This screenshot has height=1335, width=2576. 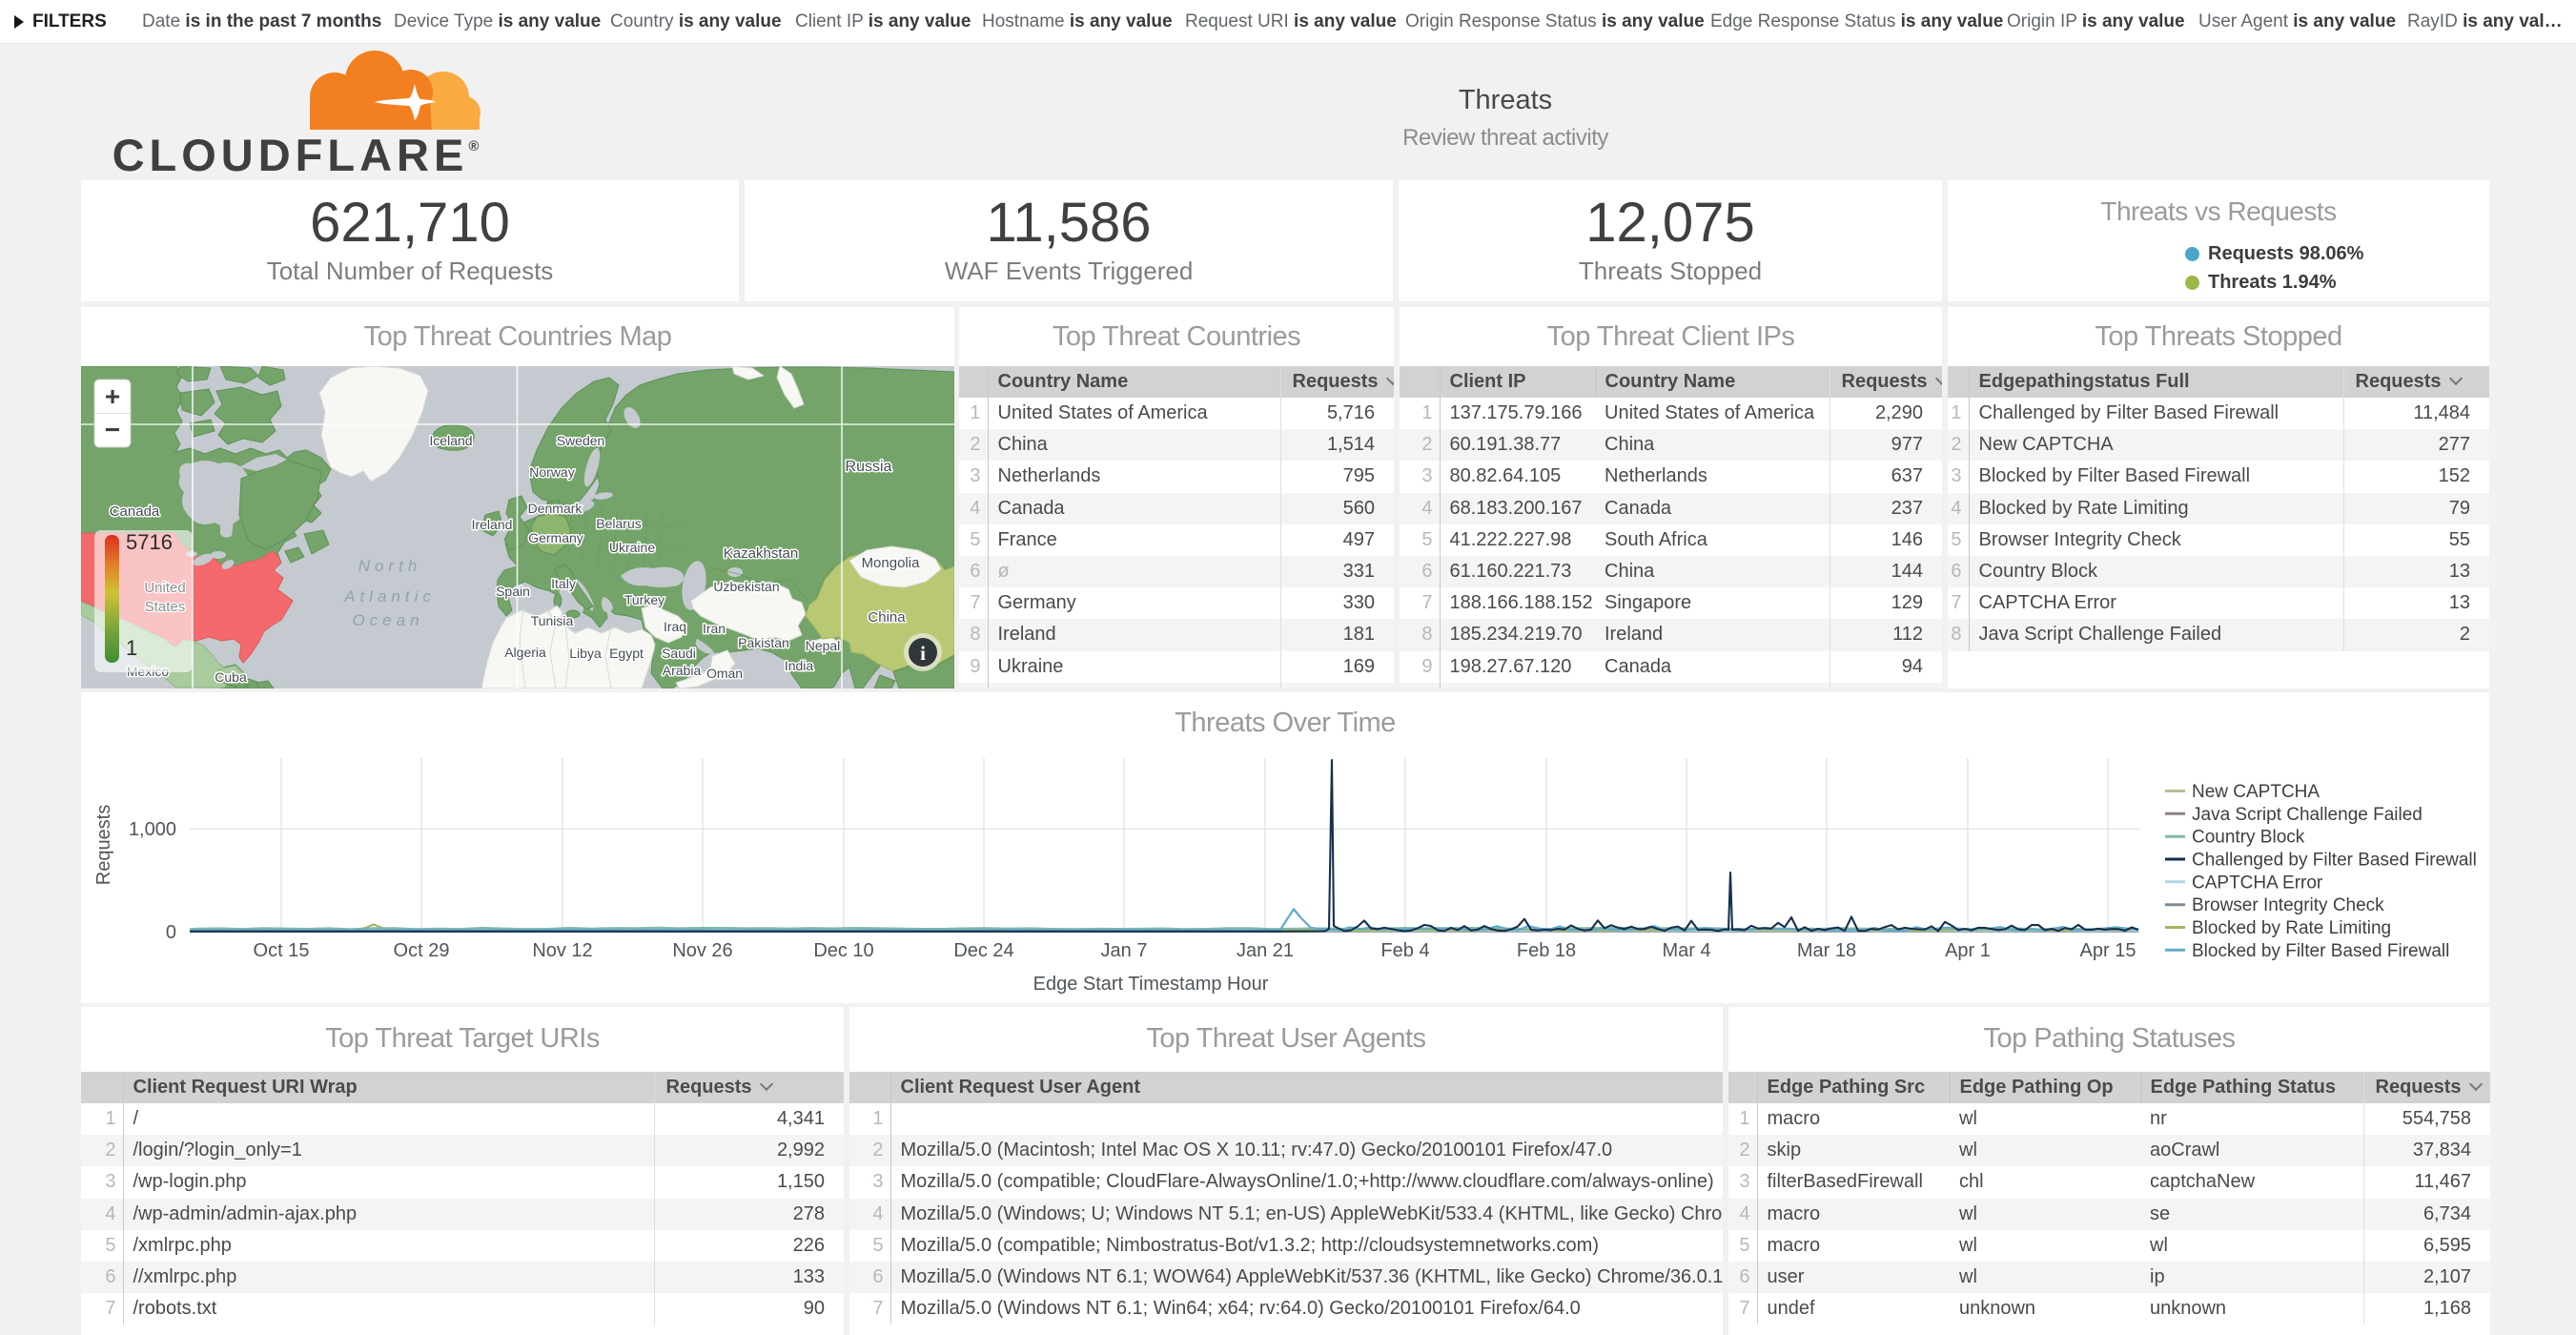 I want to click on svg-text: Atlantic, so click(x=389, y=596).